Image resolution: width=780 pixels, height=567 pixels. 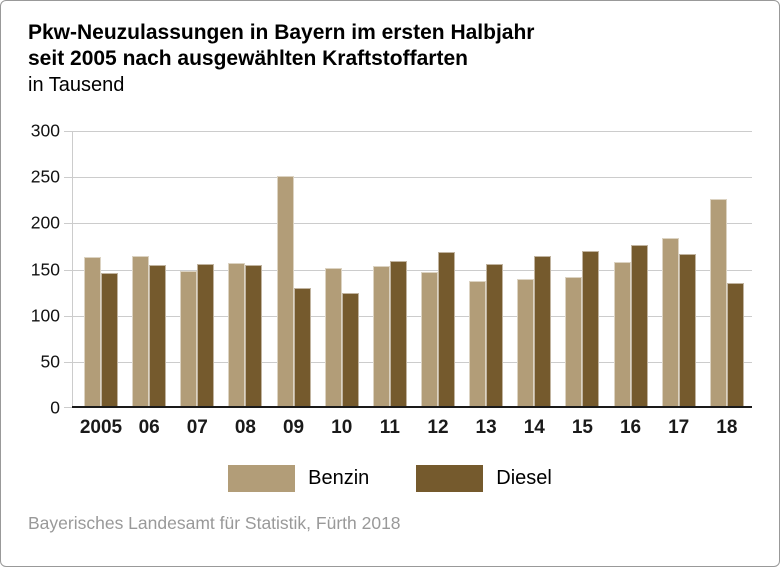 What do you see at coordinates (412, 428) in the screenshot?
I see `x-axis-labels: 2005 06 07 08 09 10 11 12 13 14 15 16 17 18` at bounding box center [412, 428].